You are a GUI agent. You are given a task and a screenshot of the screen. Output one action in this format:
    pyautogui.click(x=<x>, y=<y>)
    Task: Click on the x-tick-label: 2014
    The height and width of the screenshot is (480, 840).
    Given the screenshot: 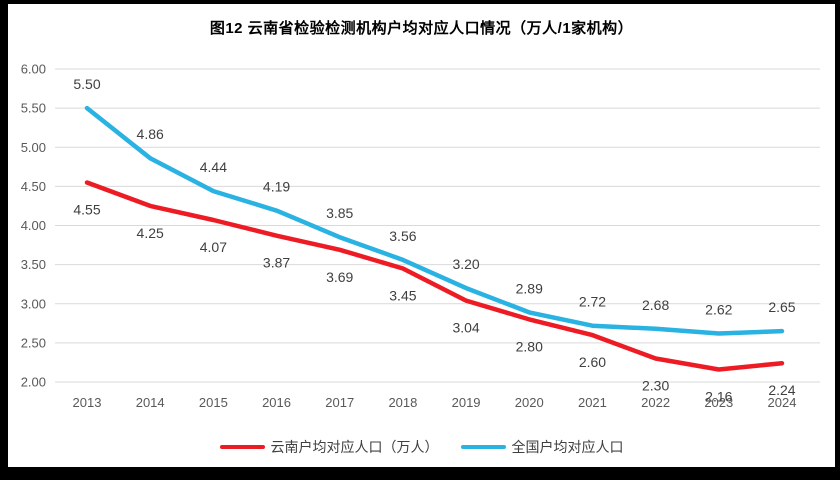 What is the action you would take?
    pyautogui.click(x=150, y=402)
    